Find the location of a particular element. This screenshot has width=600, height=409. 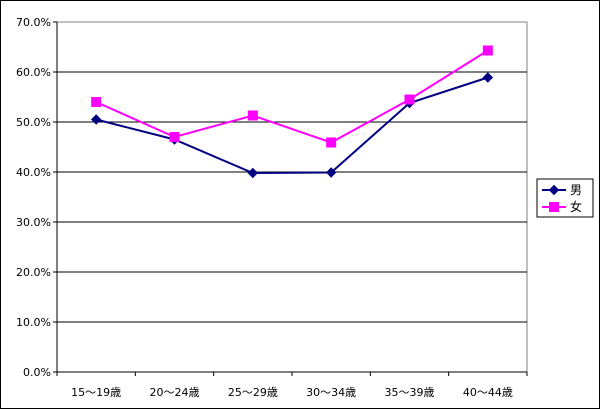

x-tick-label: 15～19歳 is located at coordinates (96, 392).